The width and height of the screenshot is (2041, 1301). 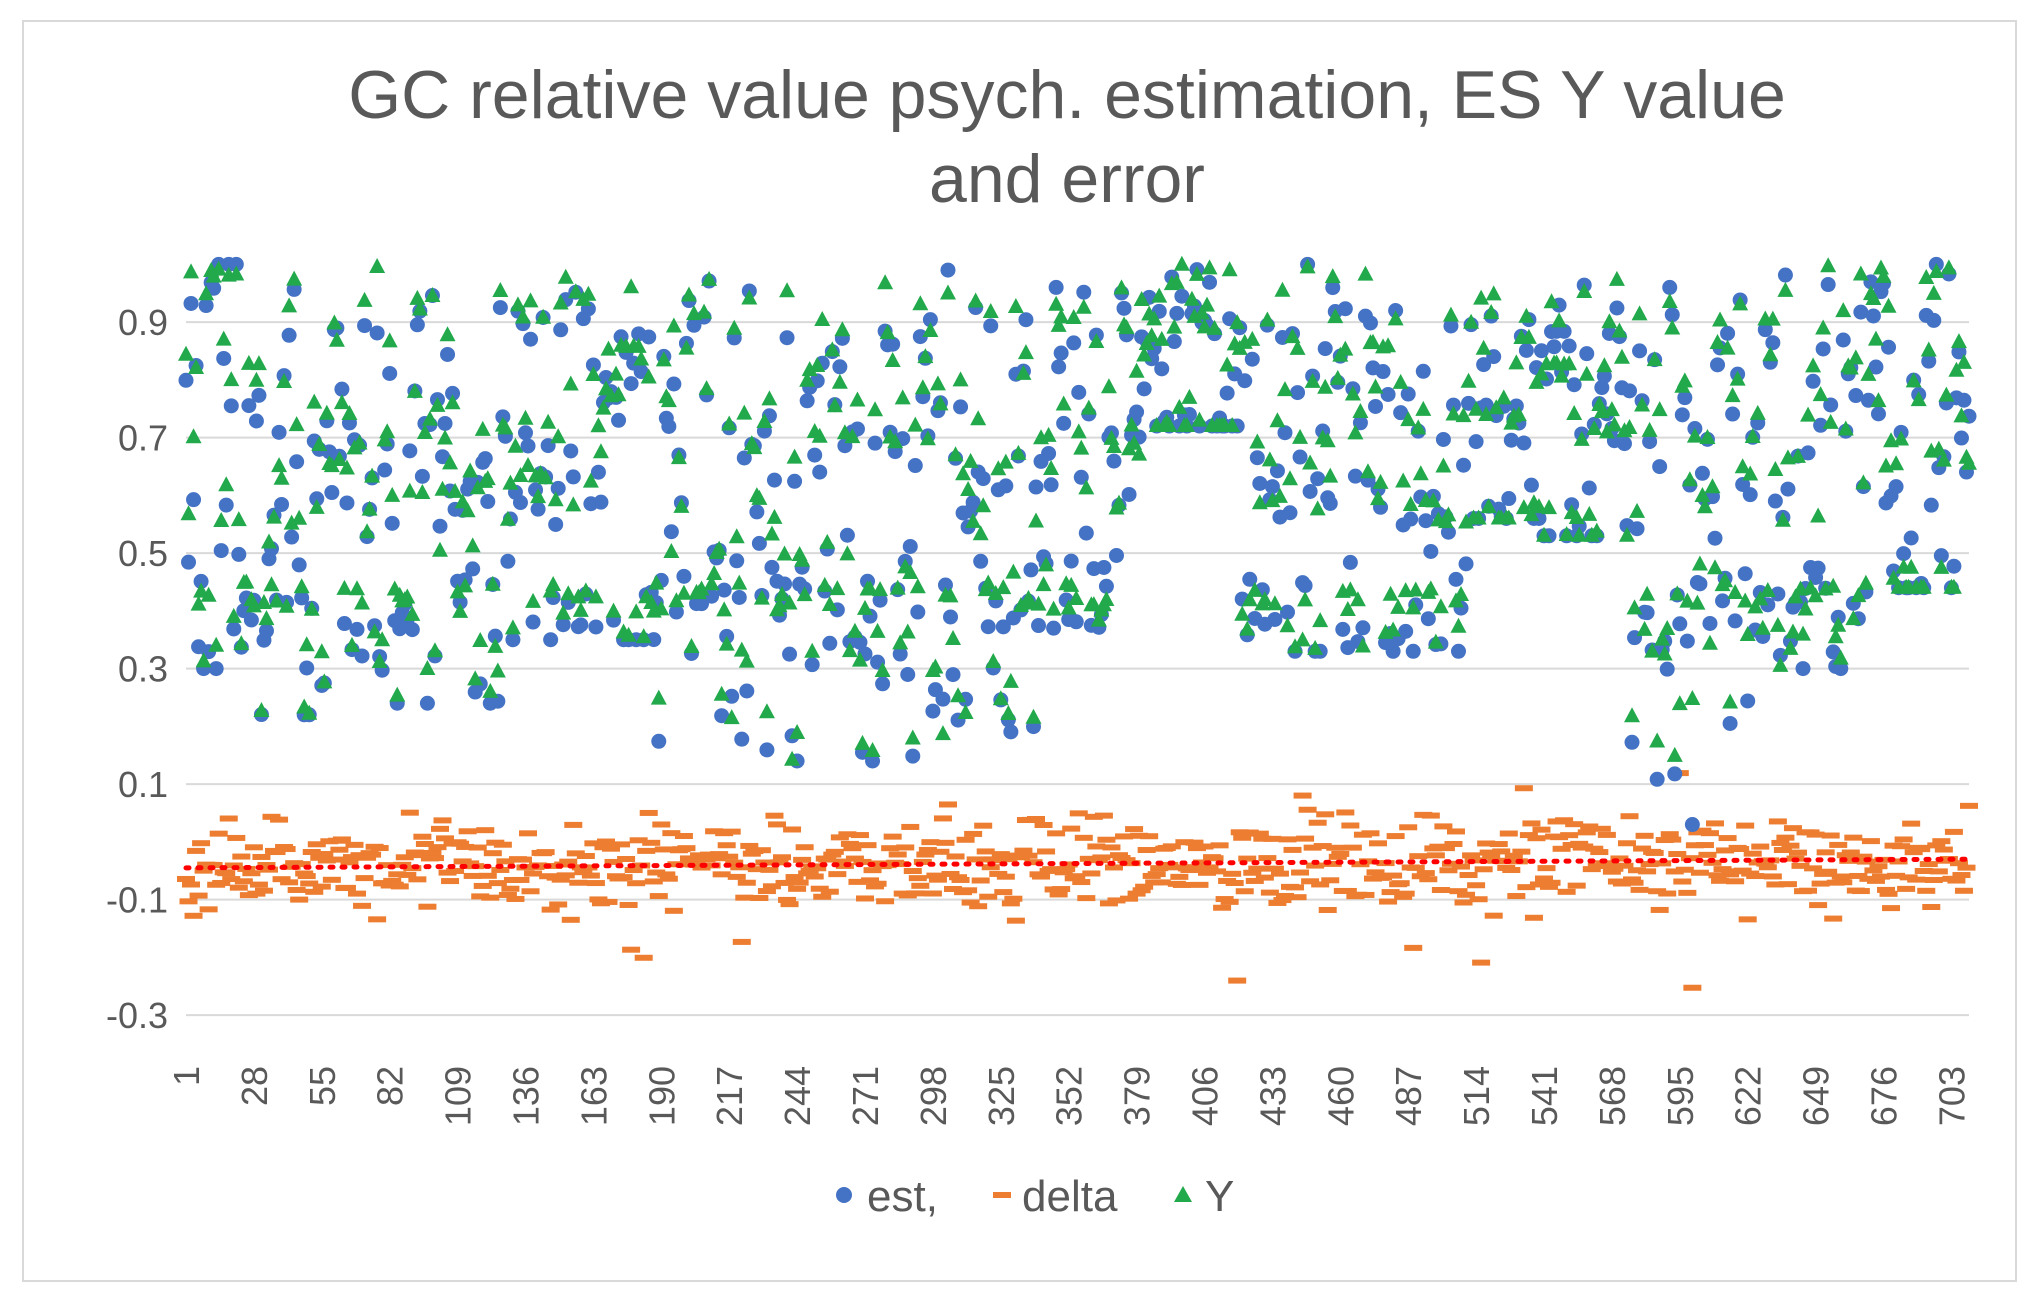 What do you see at coordinates (729, 1096) in the screenshot?
I see `x-tick-label: 217` at bounding box center [729, 1096].